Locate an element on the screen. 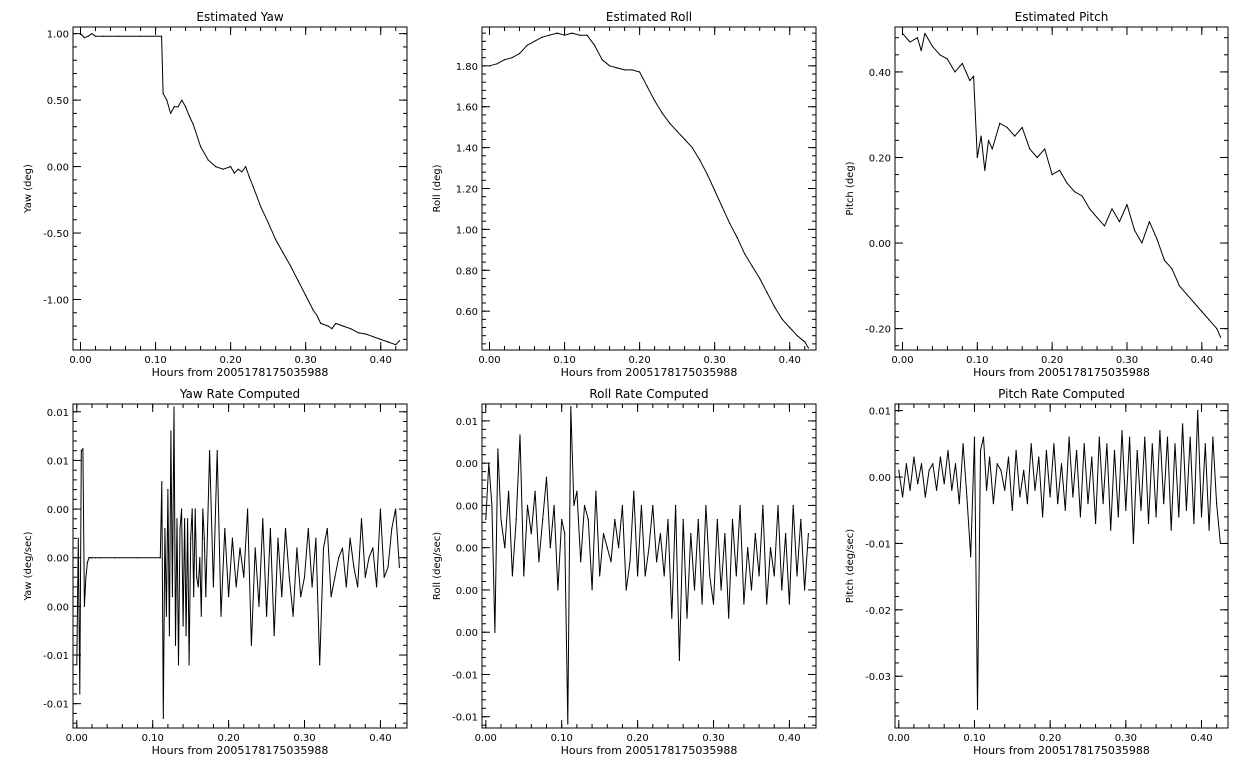  roll-ytick-label: 0.80 is located at coordinates (467, 271).